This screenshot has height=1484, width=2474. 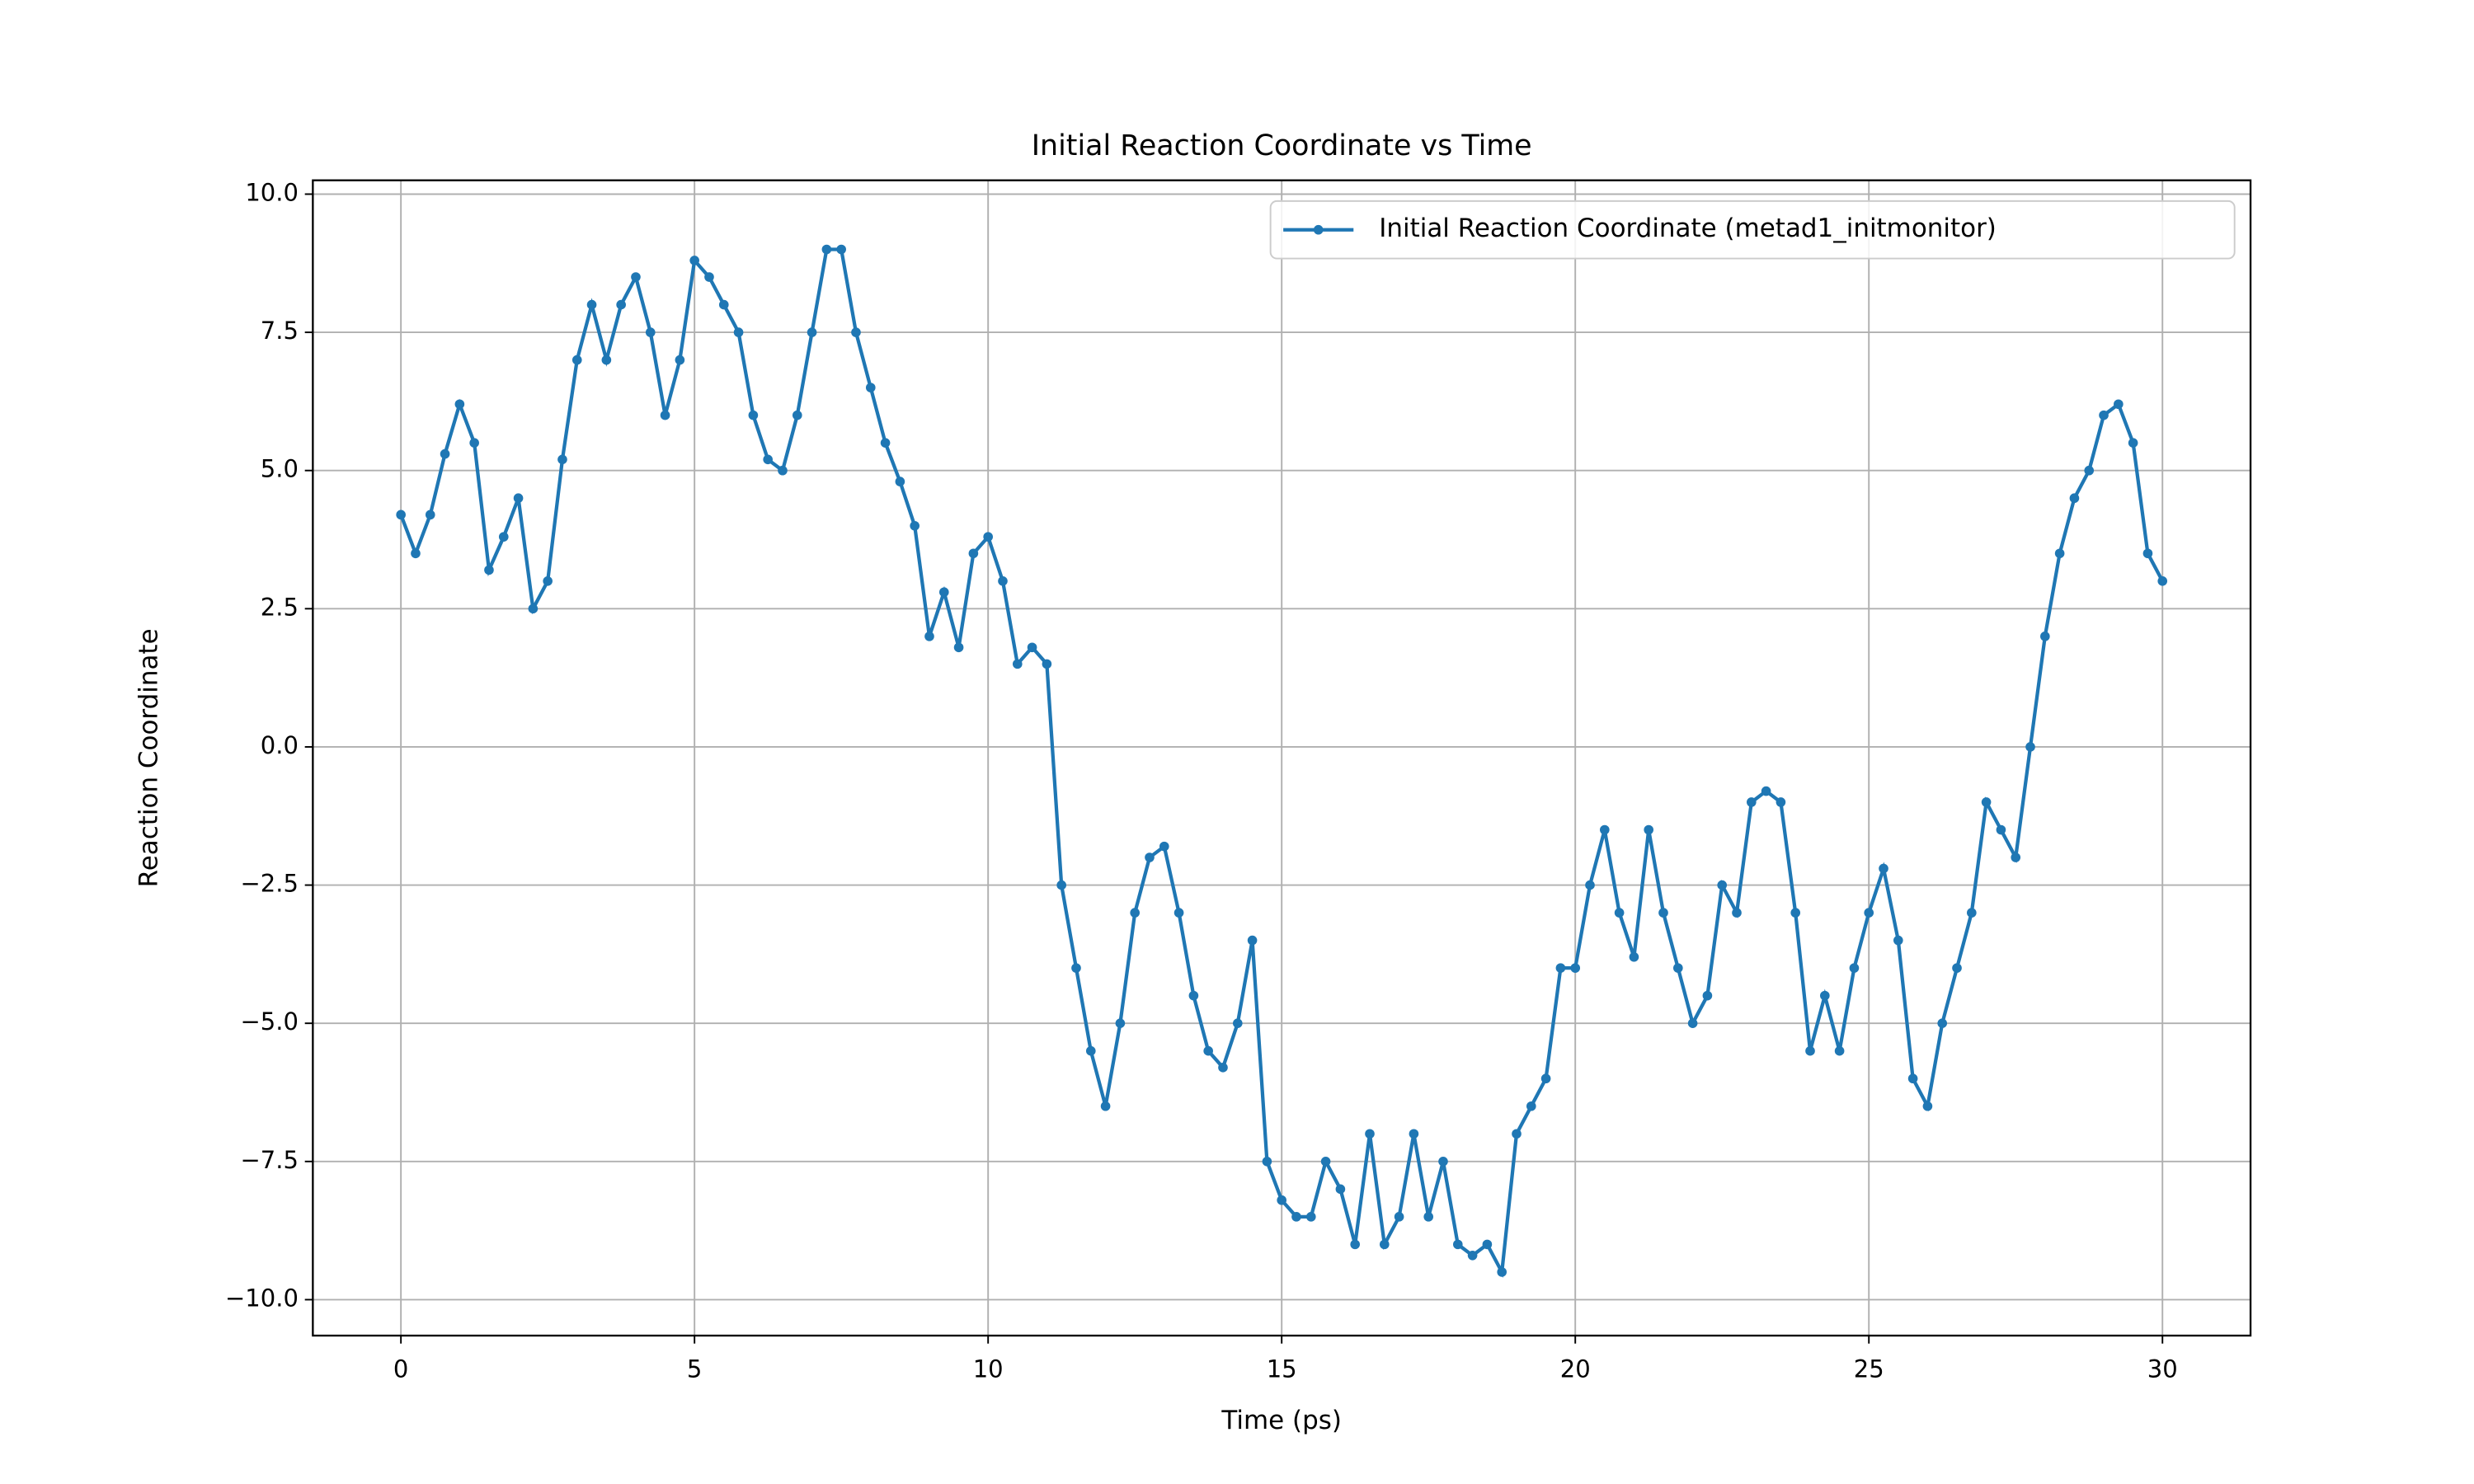 What do you see at coordinates (269, 1160) in the screenshot?
I see `y-tick-label: −7.5` at bounding box center [269, 1160].